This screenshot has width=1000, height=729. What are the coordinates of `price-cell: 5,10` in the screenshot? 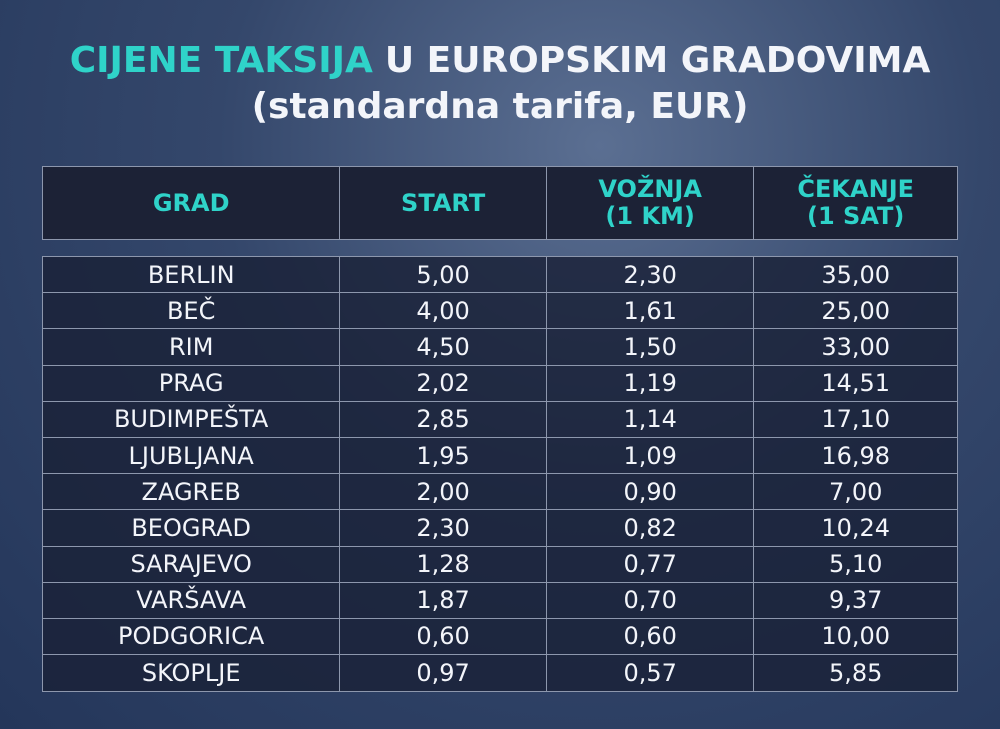 It's located at (856, 564).